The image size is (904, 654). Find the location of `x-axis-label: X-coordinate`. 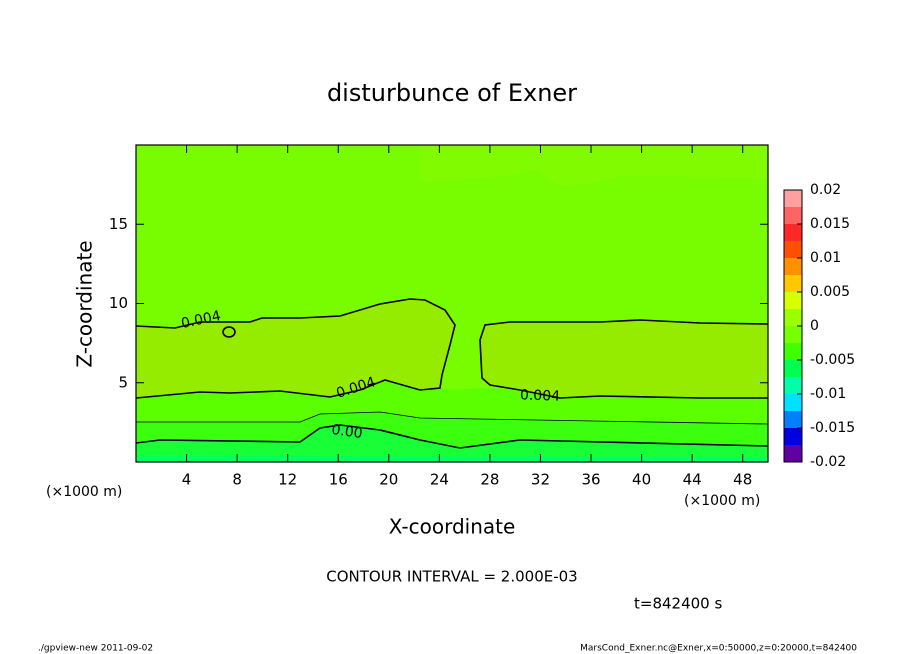

x-axis-label: X-coordinate is located at coordinates (452, 527).